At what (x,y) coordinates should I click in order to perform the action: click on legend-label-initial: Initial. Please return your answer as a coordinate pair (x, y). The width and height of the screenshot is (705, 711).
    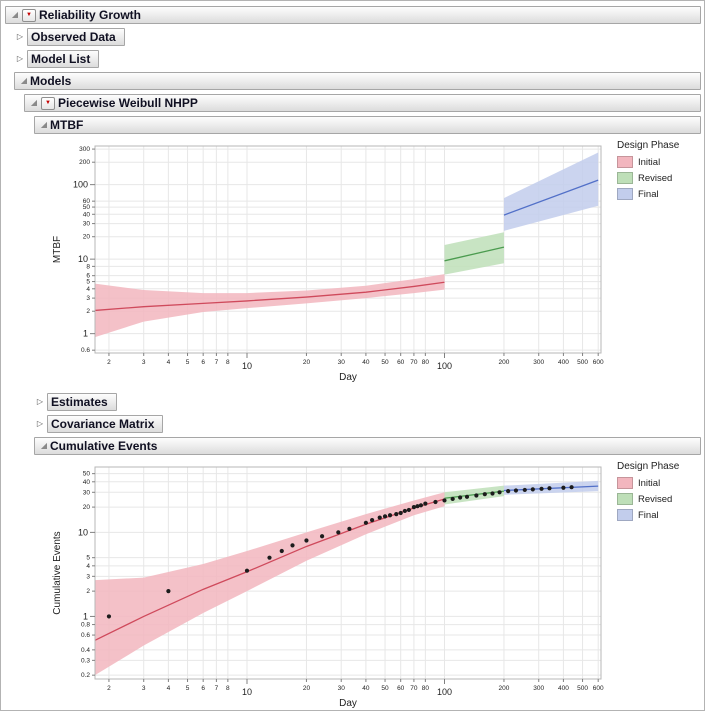
    Looking at the image, I should click on (649, 162).